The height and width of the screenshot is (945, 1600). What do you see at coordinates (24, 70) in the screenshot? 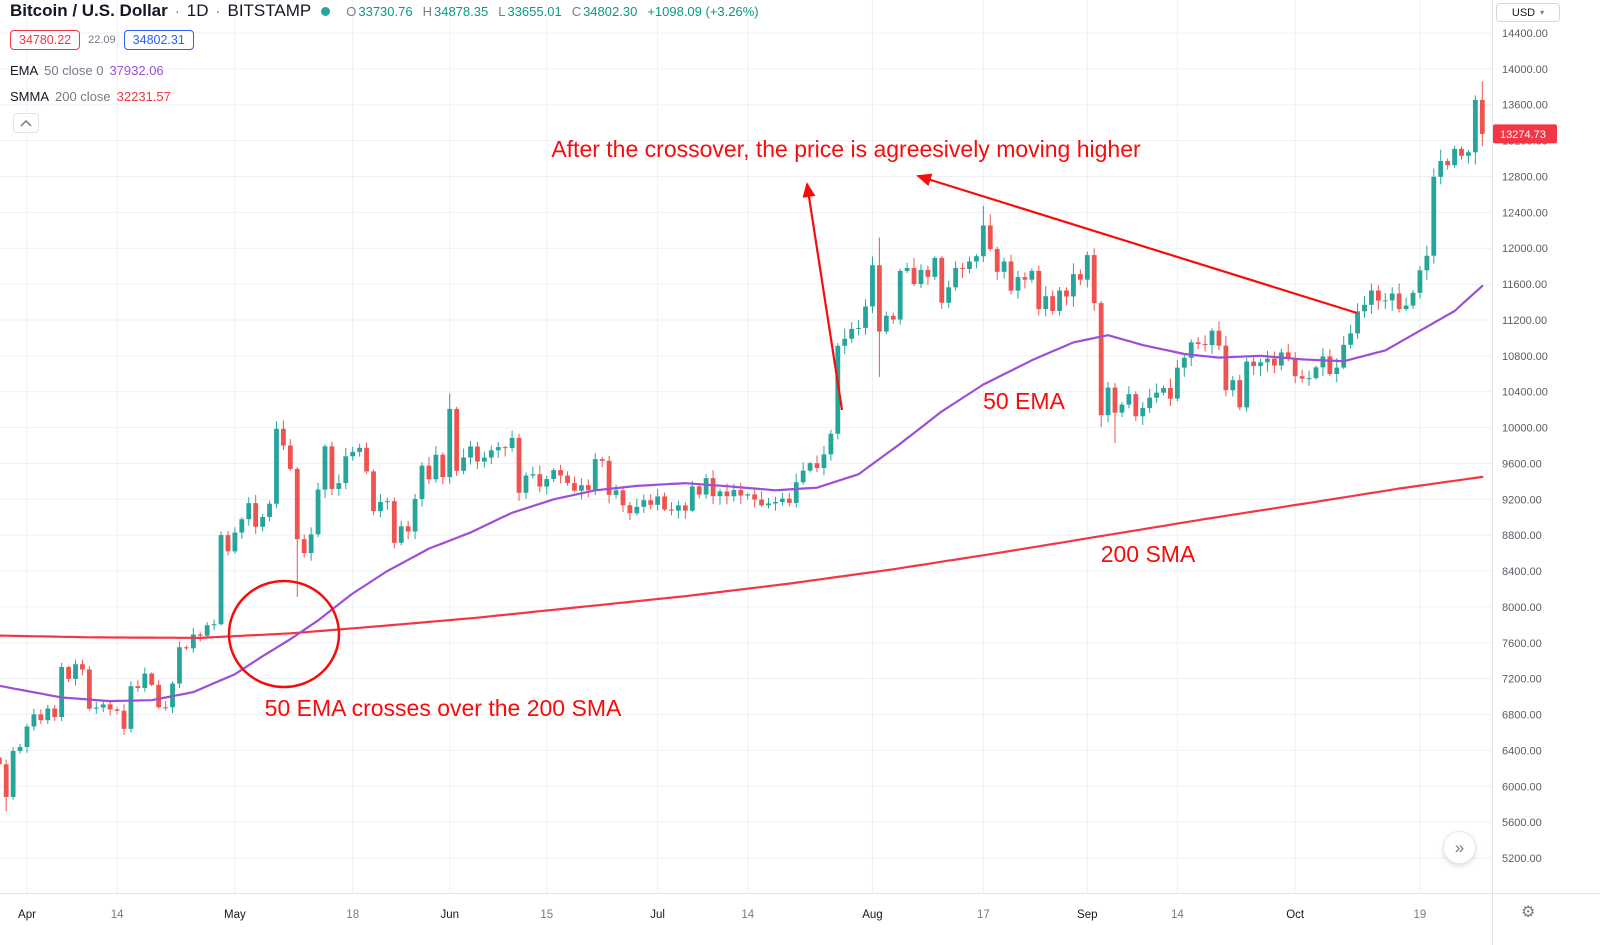
I see `indicator-ema-name: EMA` at bounding box center [24, 70].